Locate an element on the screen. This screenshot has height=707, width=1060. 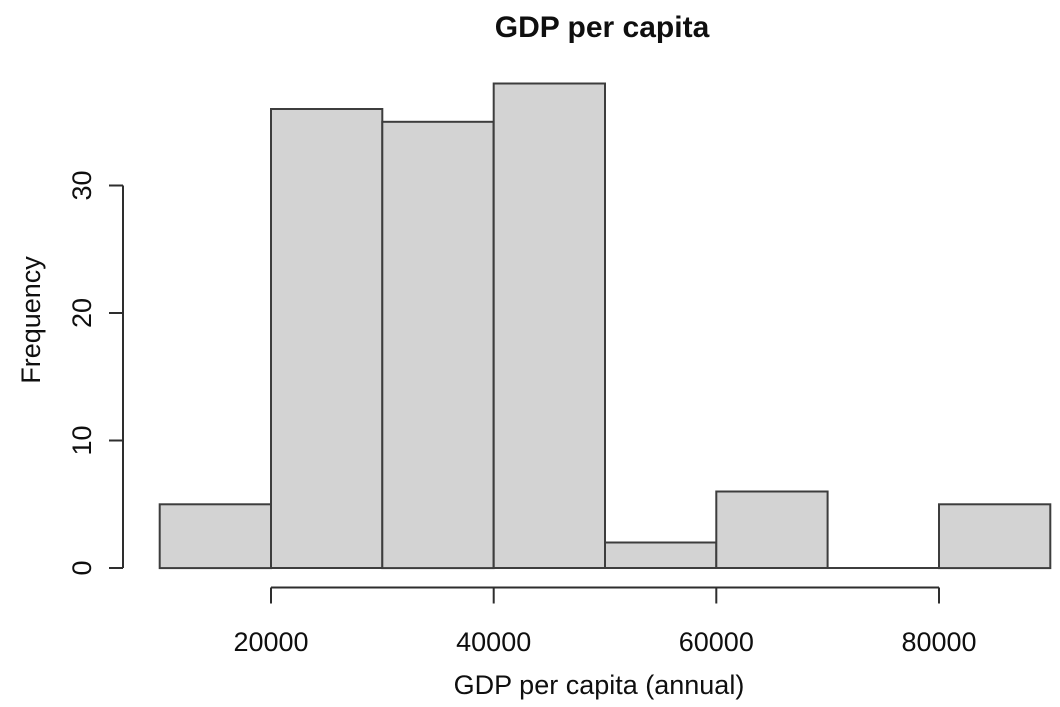
x-tick-label: 60000 is located at coordinates (716, 642).